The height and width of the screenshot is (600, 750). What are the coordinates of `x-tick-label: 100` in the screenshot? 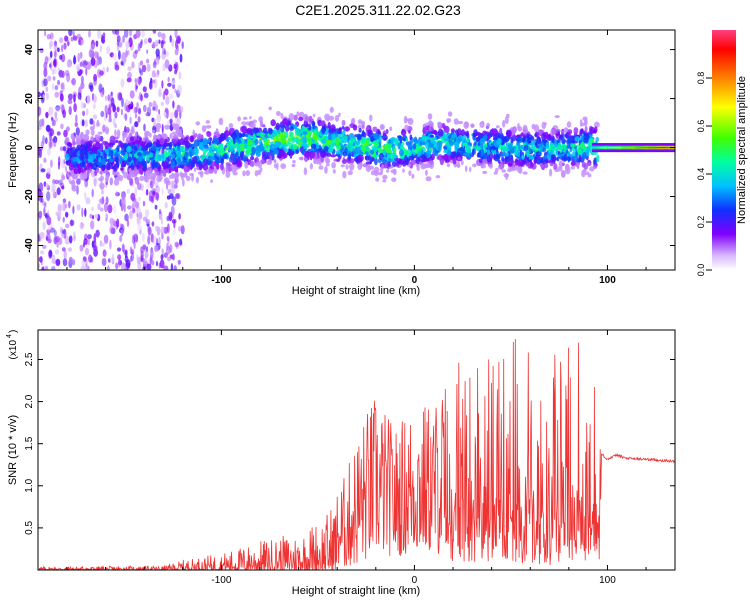 It's located at (607, 580).